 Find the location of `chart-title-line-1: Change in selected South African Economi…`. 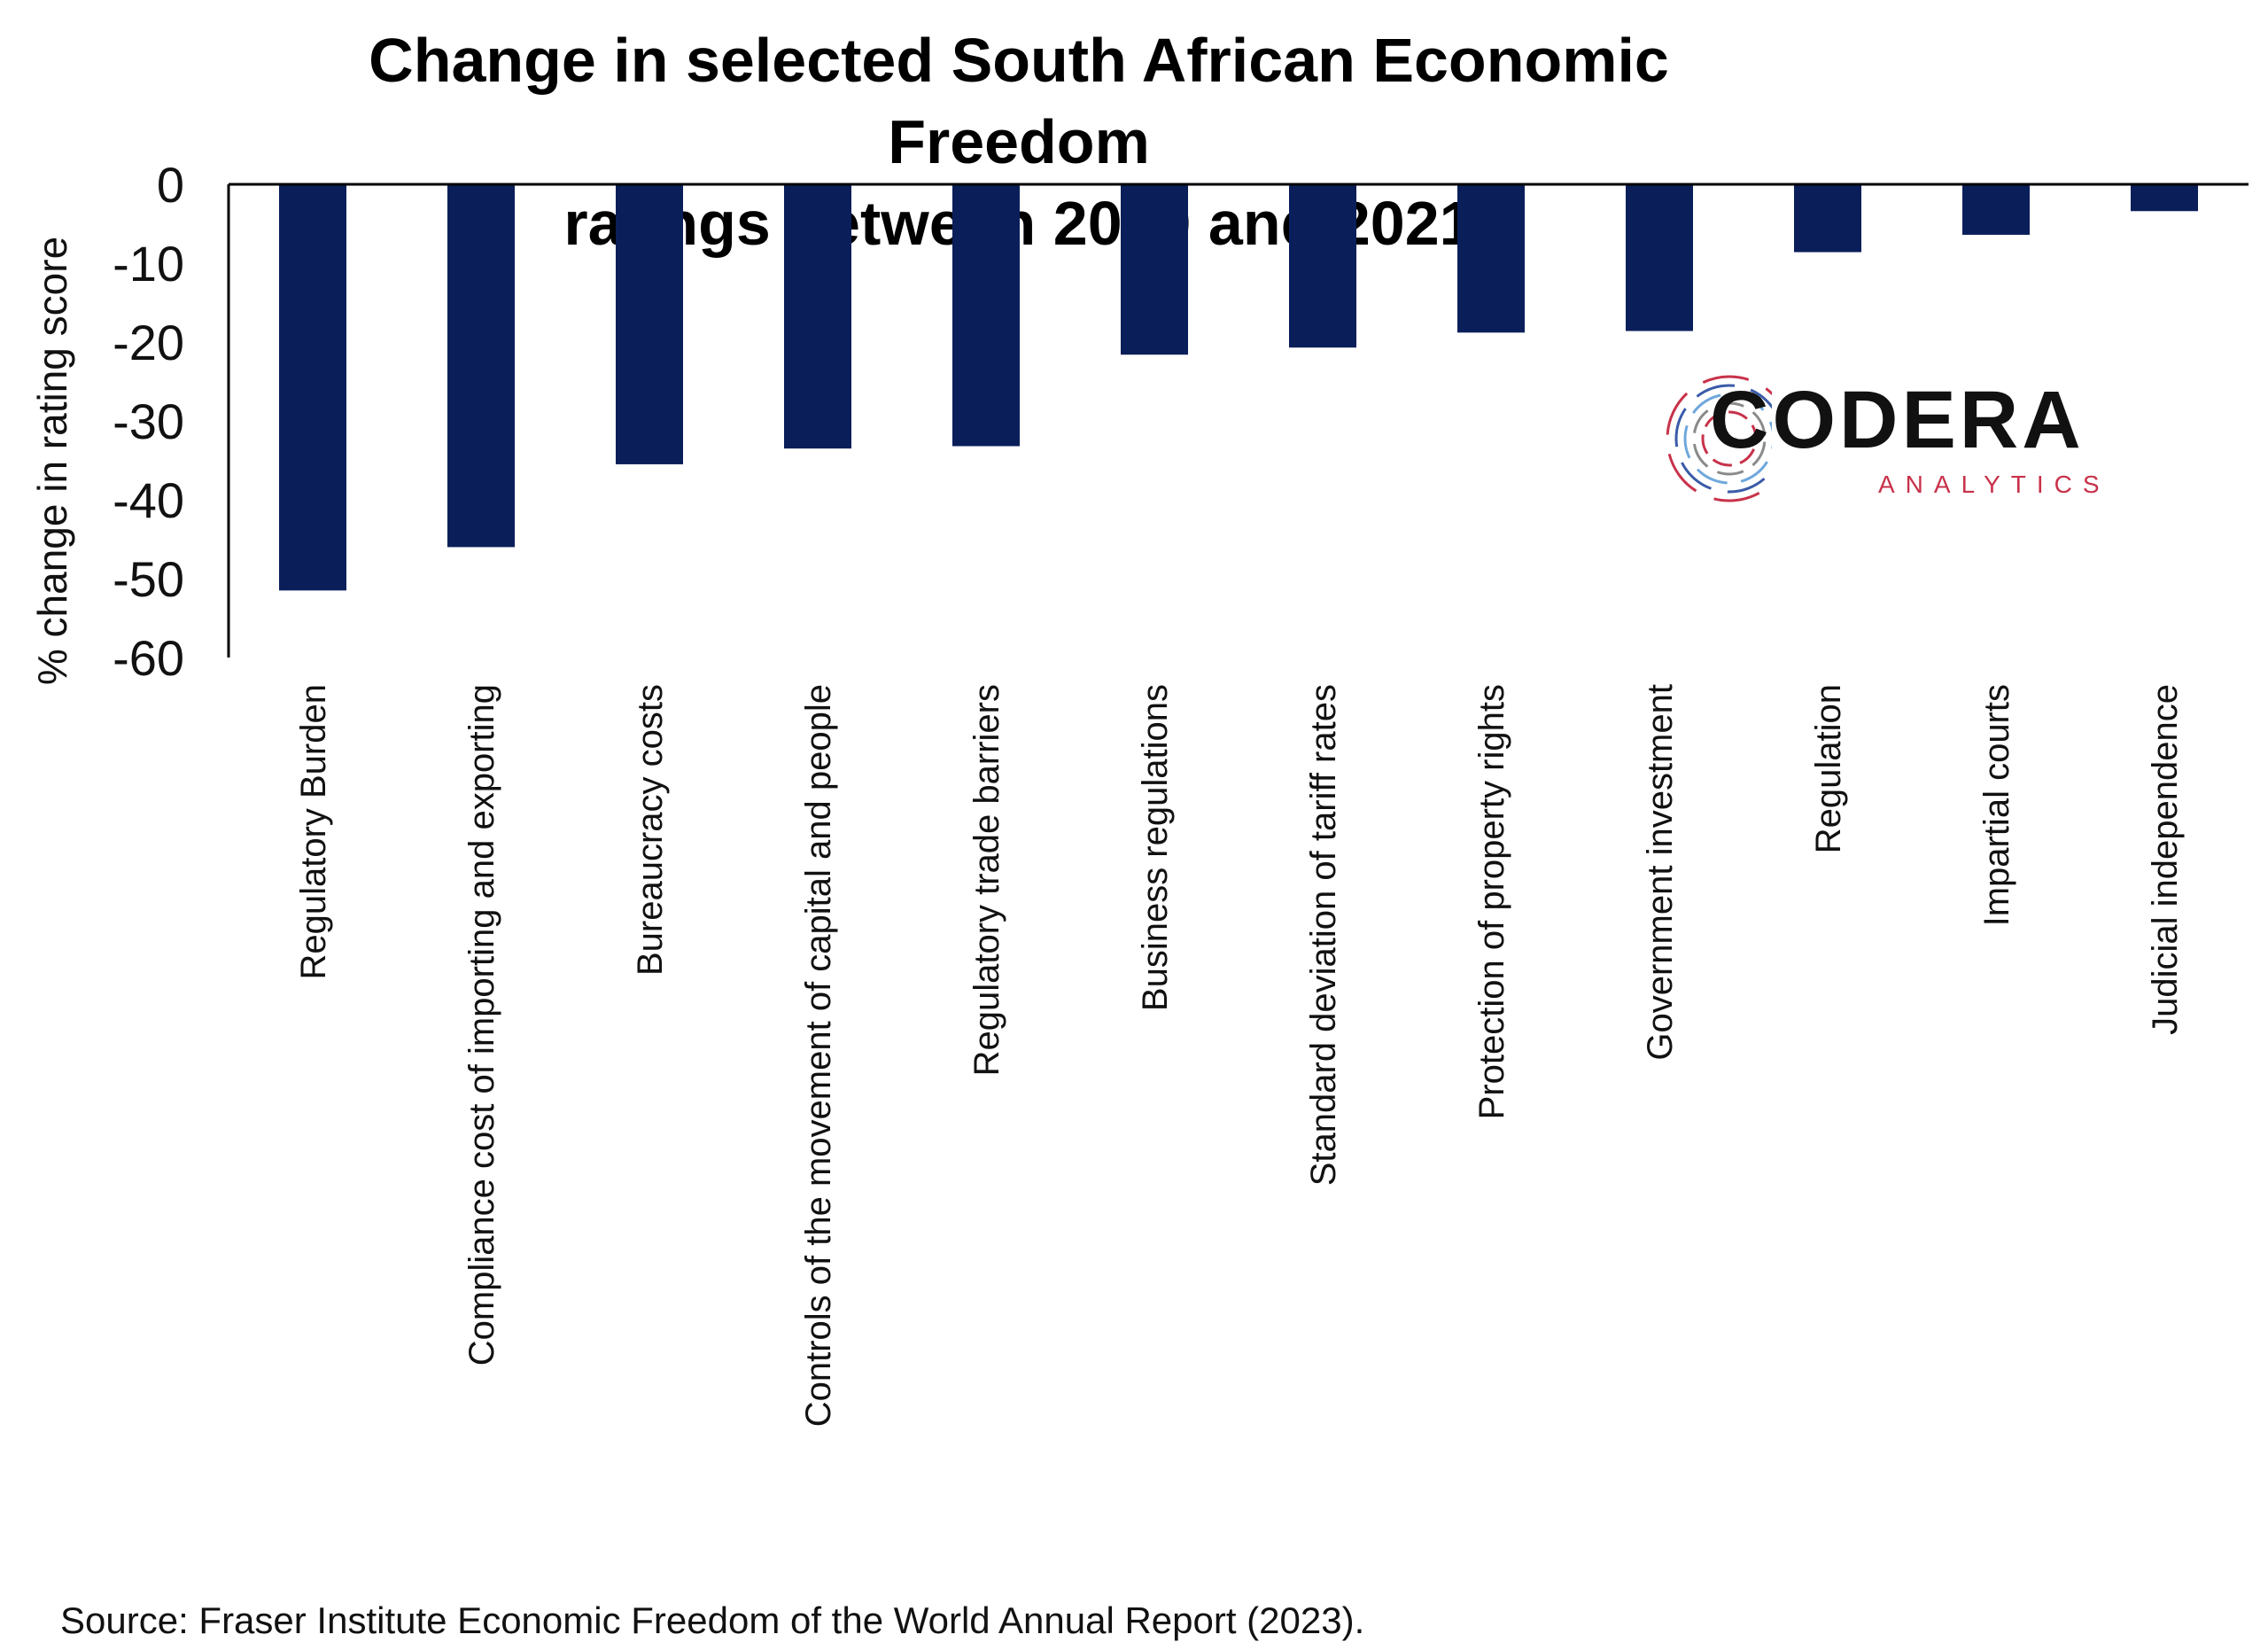

chart-title-line-1: Change in selected South African Economi… is located at coordinates (1019, 101).